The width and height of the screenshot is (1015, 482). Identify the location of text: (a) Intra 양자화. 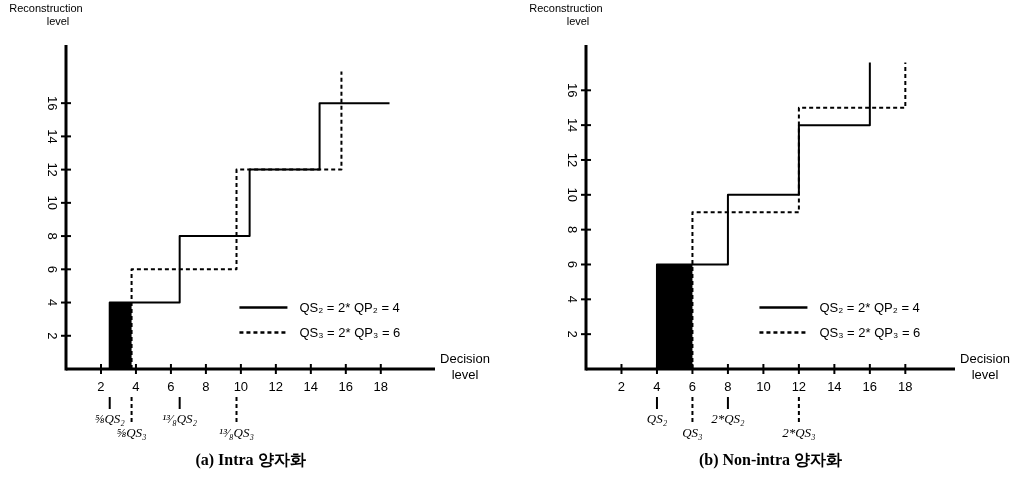
(250, 460).